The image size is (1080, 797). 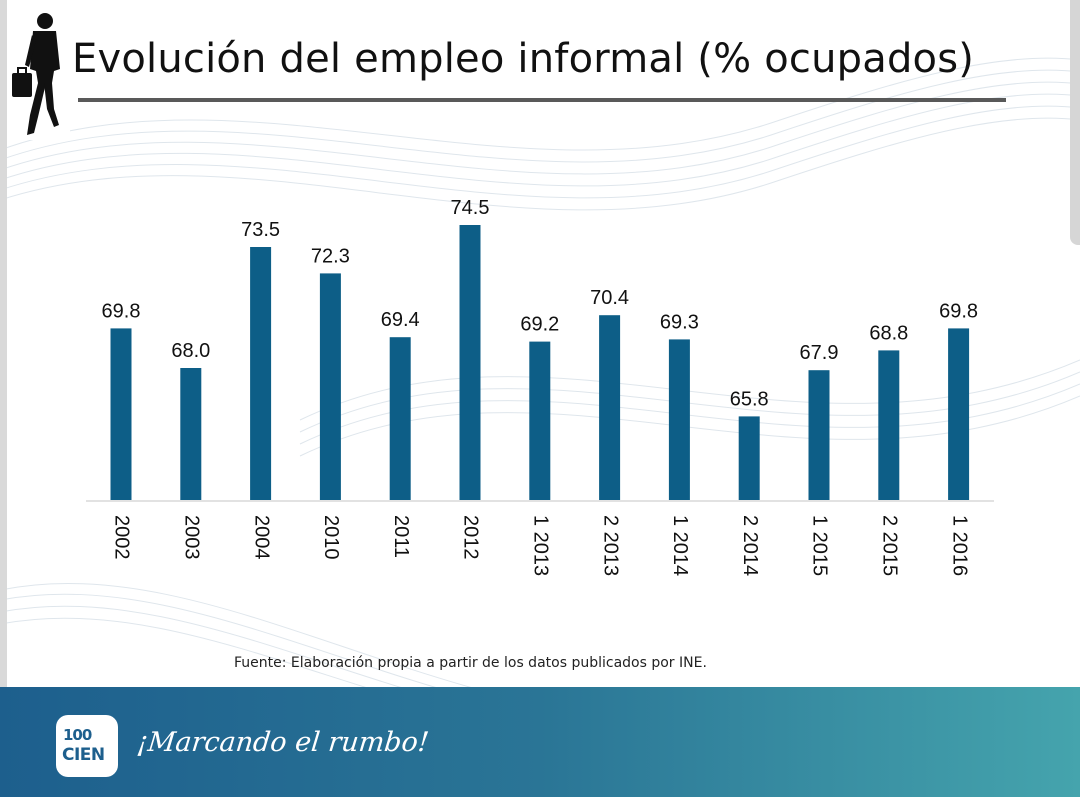 I want to click on value-label-3: 72.3, so click(x=330, y=256).